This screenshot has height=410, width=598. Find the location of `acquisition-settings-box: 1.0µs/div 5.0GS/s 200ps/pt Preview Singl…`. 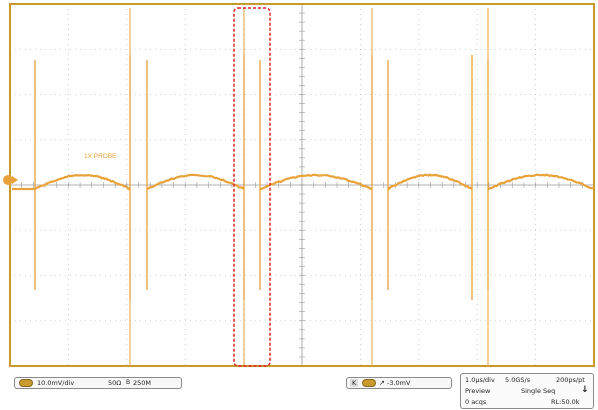

acquisition-settings-box: 1.0µs/div 5.0GS/s 200ps/pt Preview Singl… is located at coordinates (527, 391).